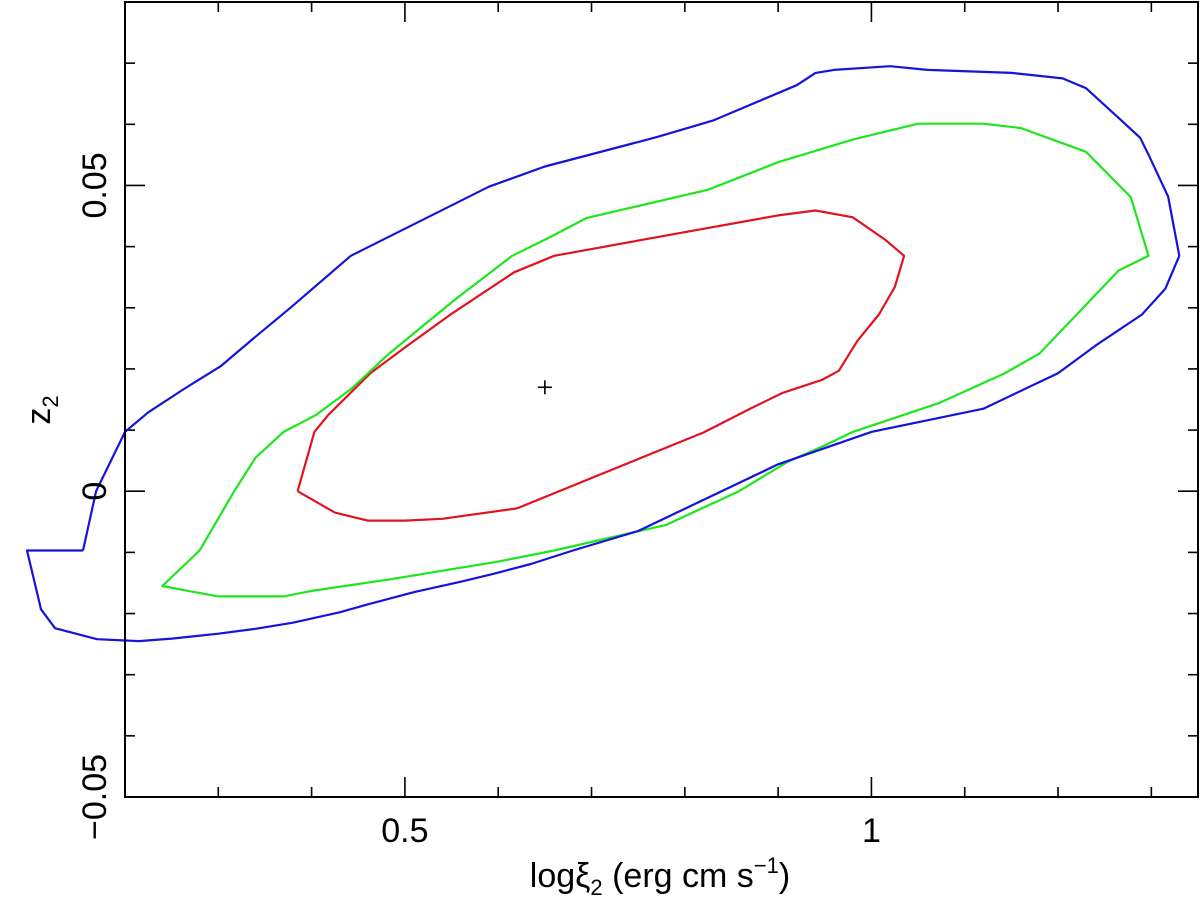 This screenshot has height=899, width=1200. Describe the element at coordinates (871, 831) in the screenshot. I see `x-tick-label: 1` at that location.